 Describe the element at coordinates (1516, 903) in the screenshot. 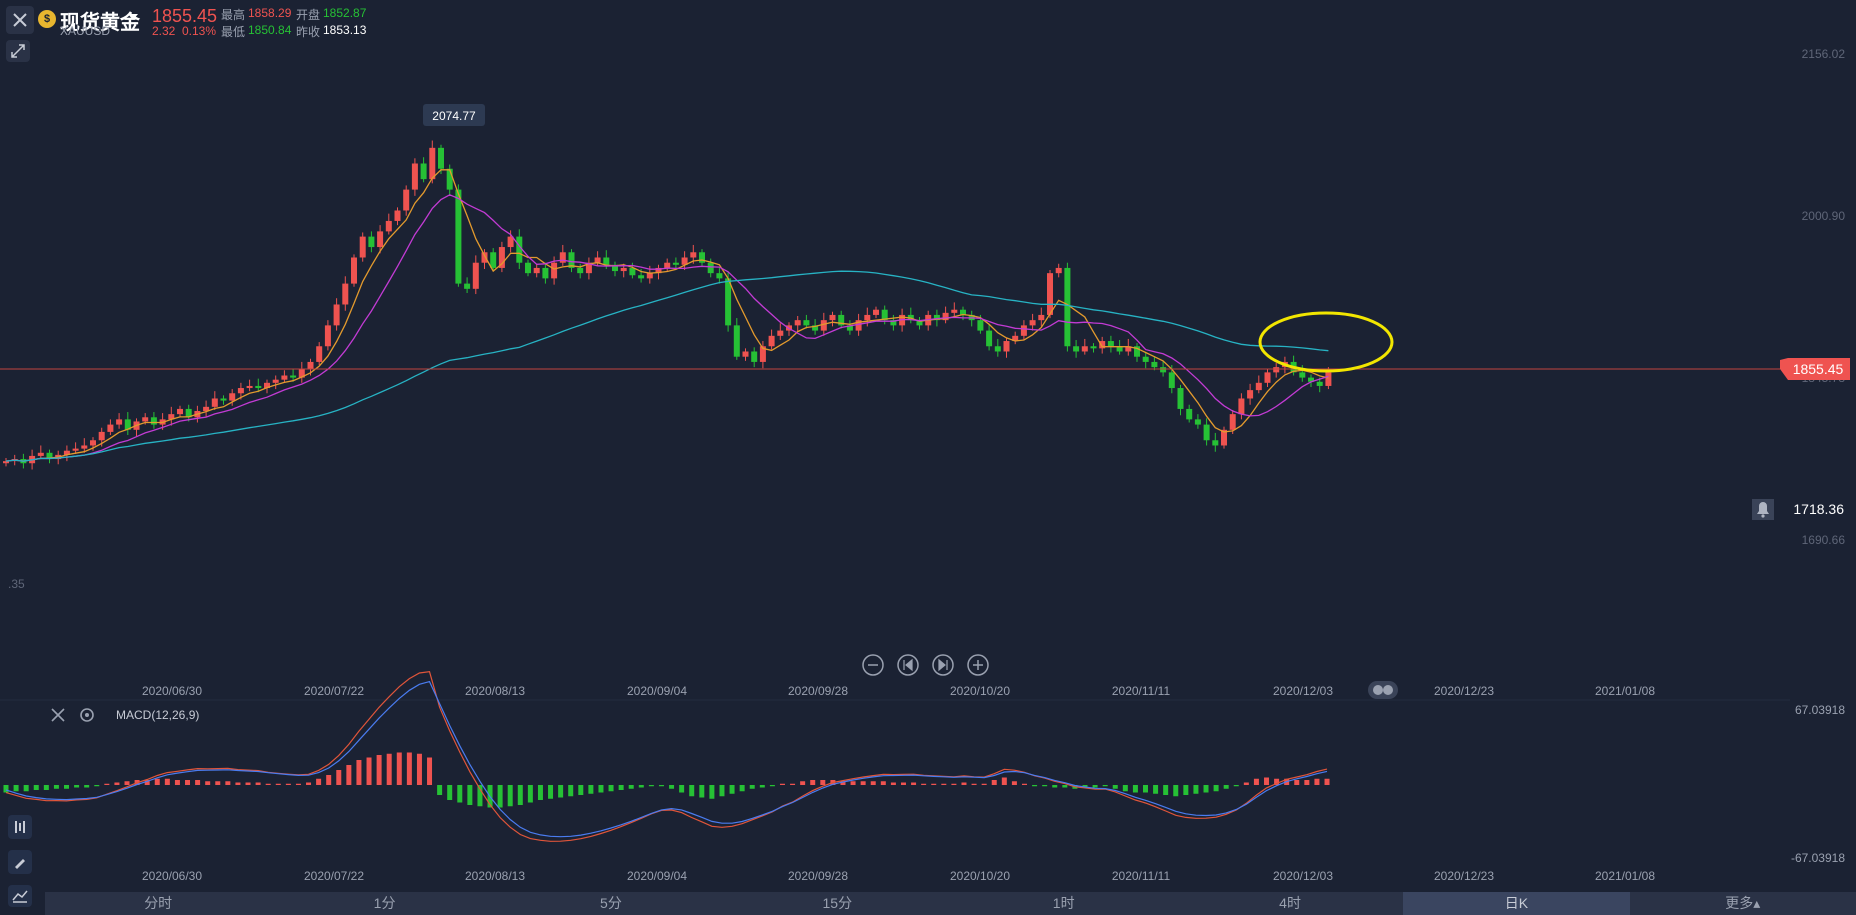

I see `timeframe-tab-active: 日K` at that location.